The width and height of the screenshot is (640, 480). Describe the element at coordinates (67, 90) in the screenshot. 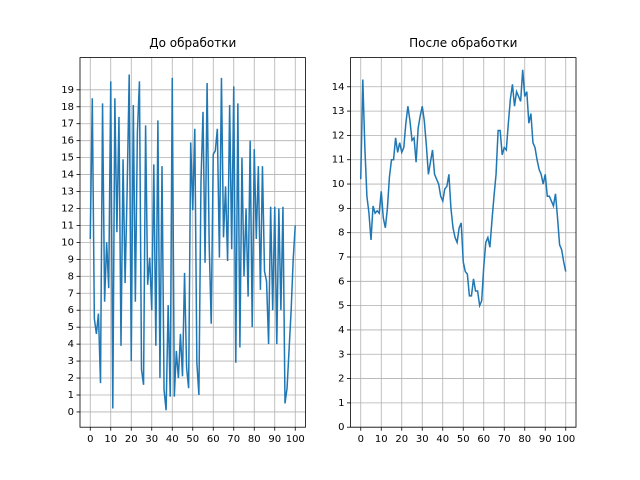

I see `y-tick-label: 19` at that location.